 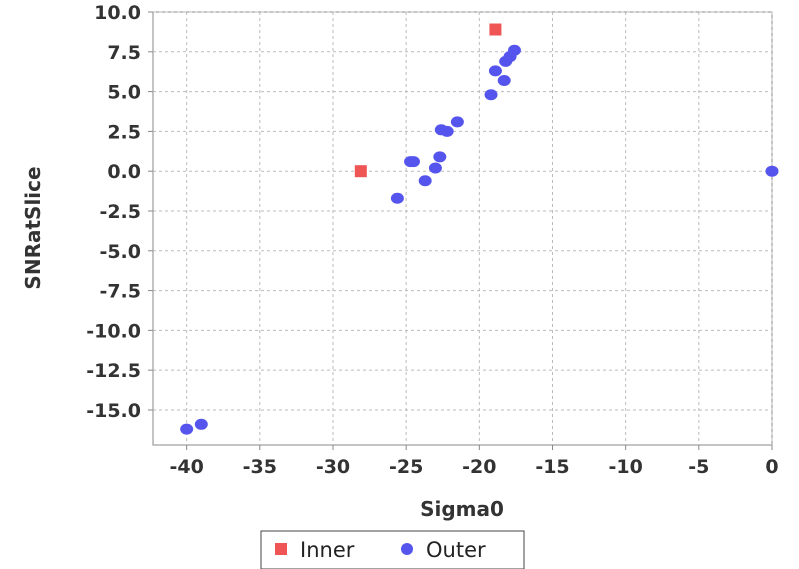 I want to click on x-tick-label: -35, so click(x=260, y=467).